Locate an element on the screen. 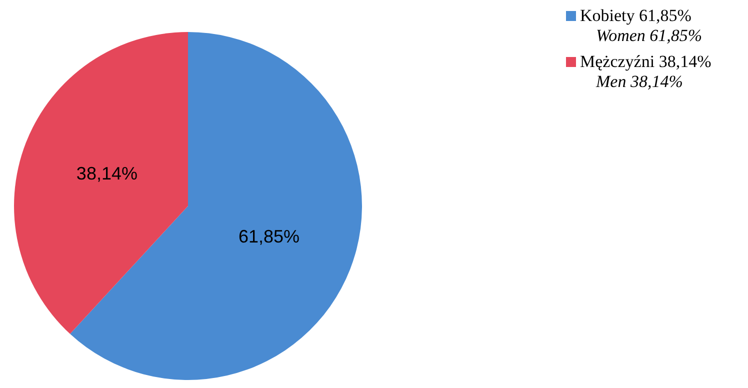  legend-label: Mężczyźni 38,14% Men 38,14% is located at coordinates (645, 72).